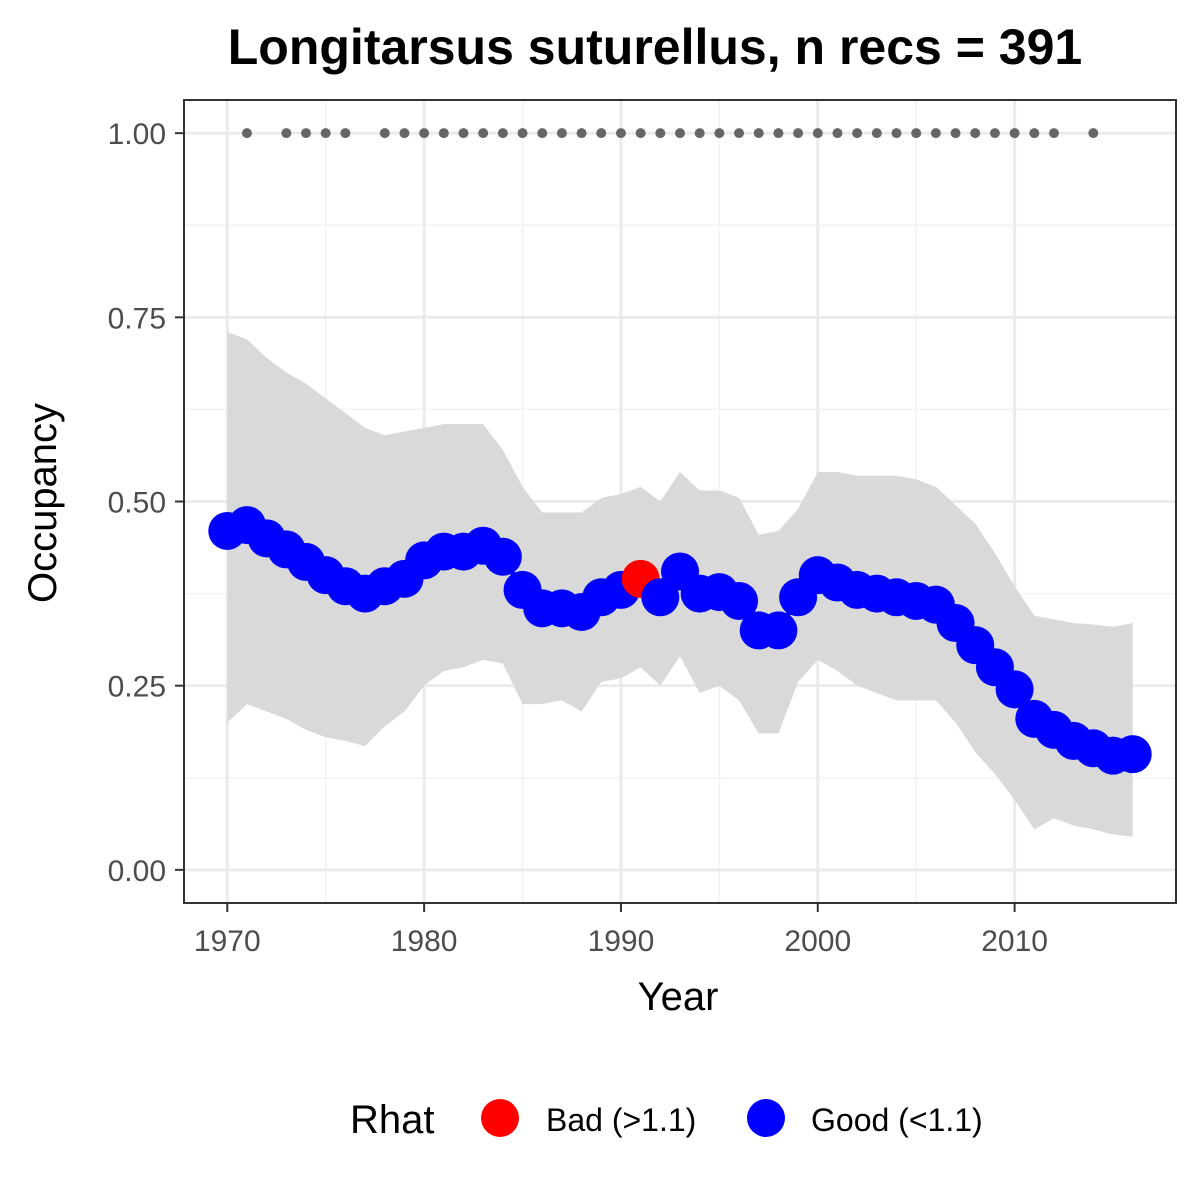 The height and width of the screenshot is (1200, 1200). I want to click on x-tick-label: 2000, so click(817, 941).